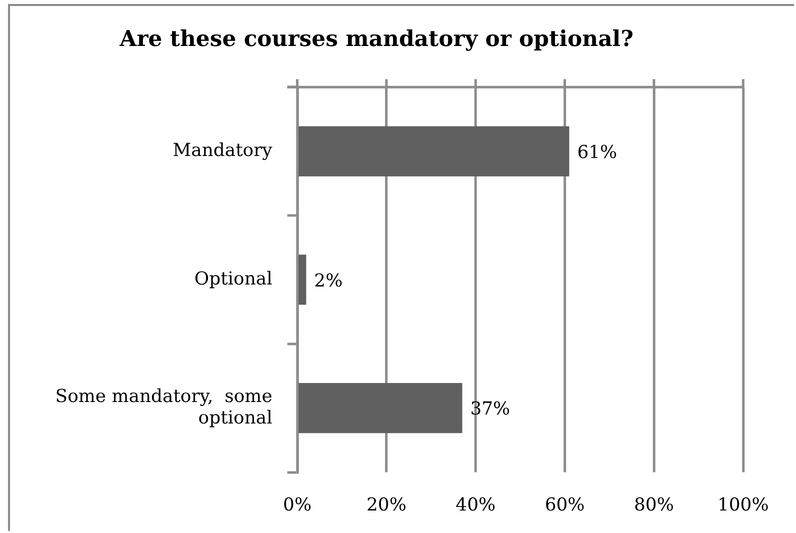 This screenshot has width=796, height=533. What do you see at coordinates (490, 409) in the screenshot?
I see `data-label: 37%` at bounding box center [490, 409].